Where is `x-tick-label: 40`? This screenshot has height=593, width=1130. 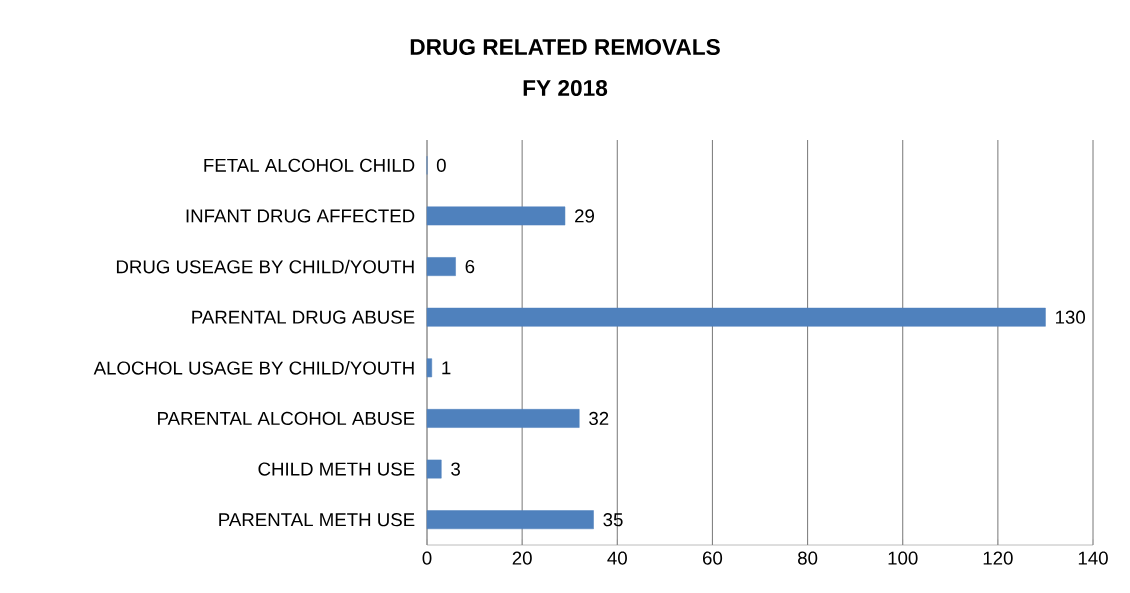
x-tick-label: 40 is located at coordinates (617, 558).